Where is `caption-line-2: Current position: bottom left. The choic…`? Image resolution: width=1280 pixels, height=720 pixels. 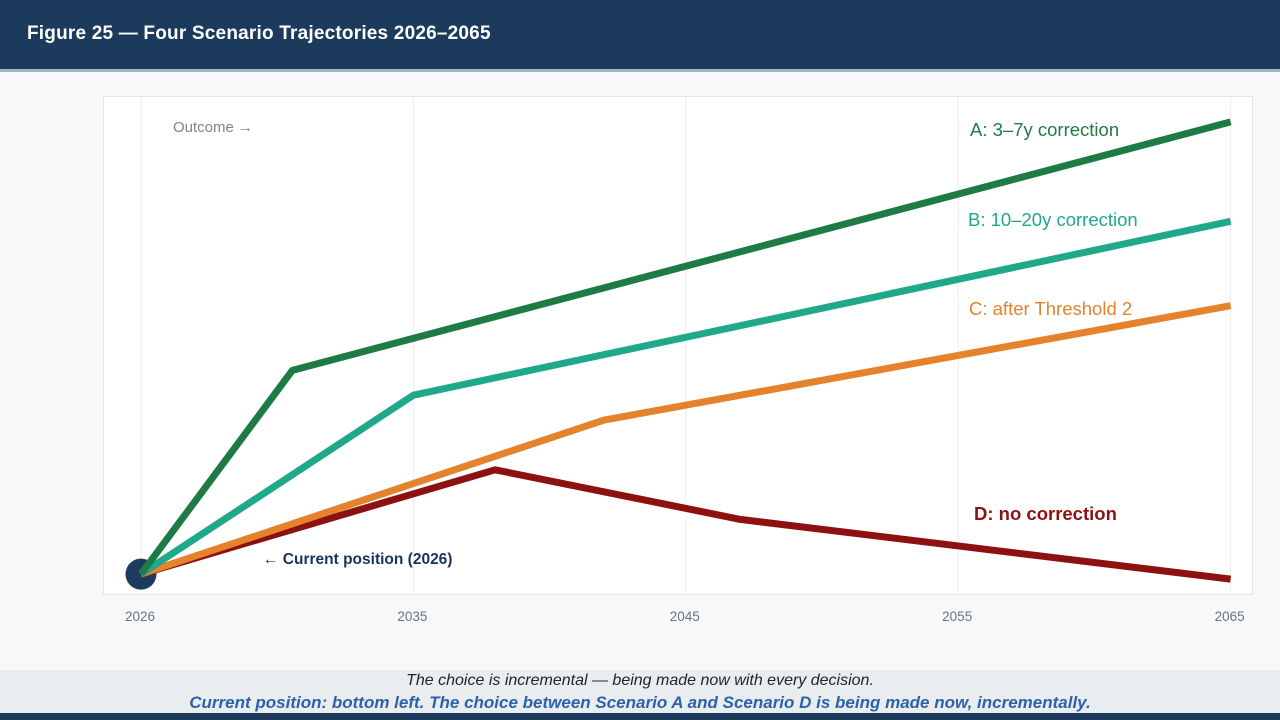 caption-line-2: Current position: bottom left. The choic… is located at coordinates (640, 702).